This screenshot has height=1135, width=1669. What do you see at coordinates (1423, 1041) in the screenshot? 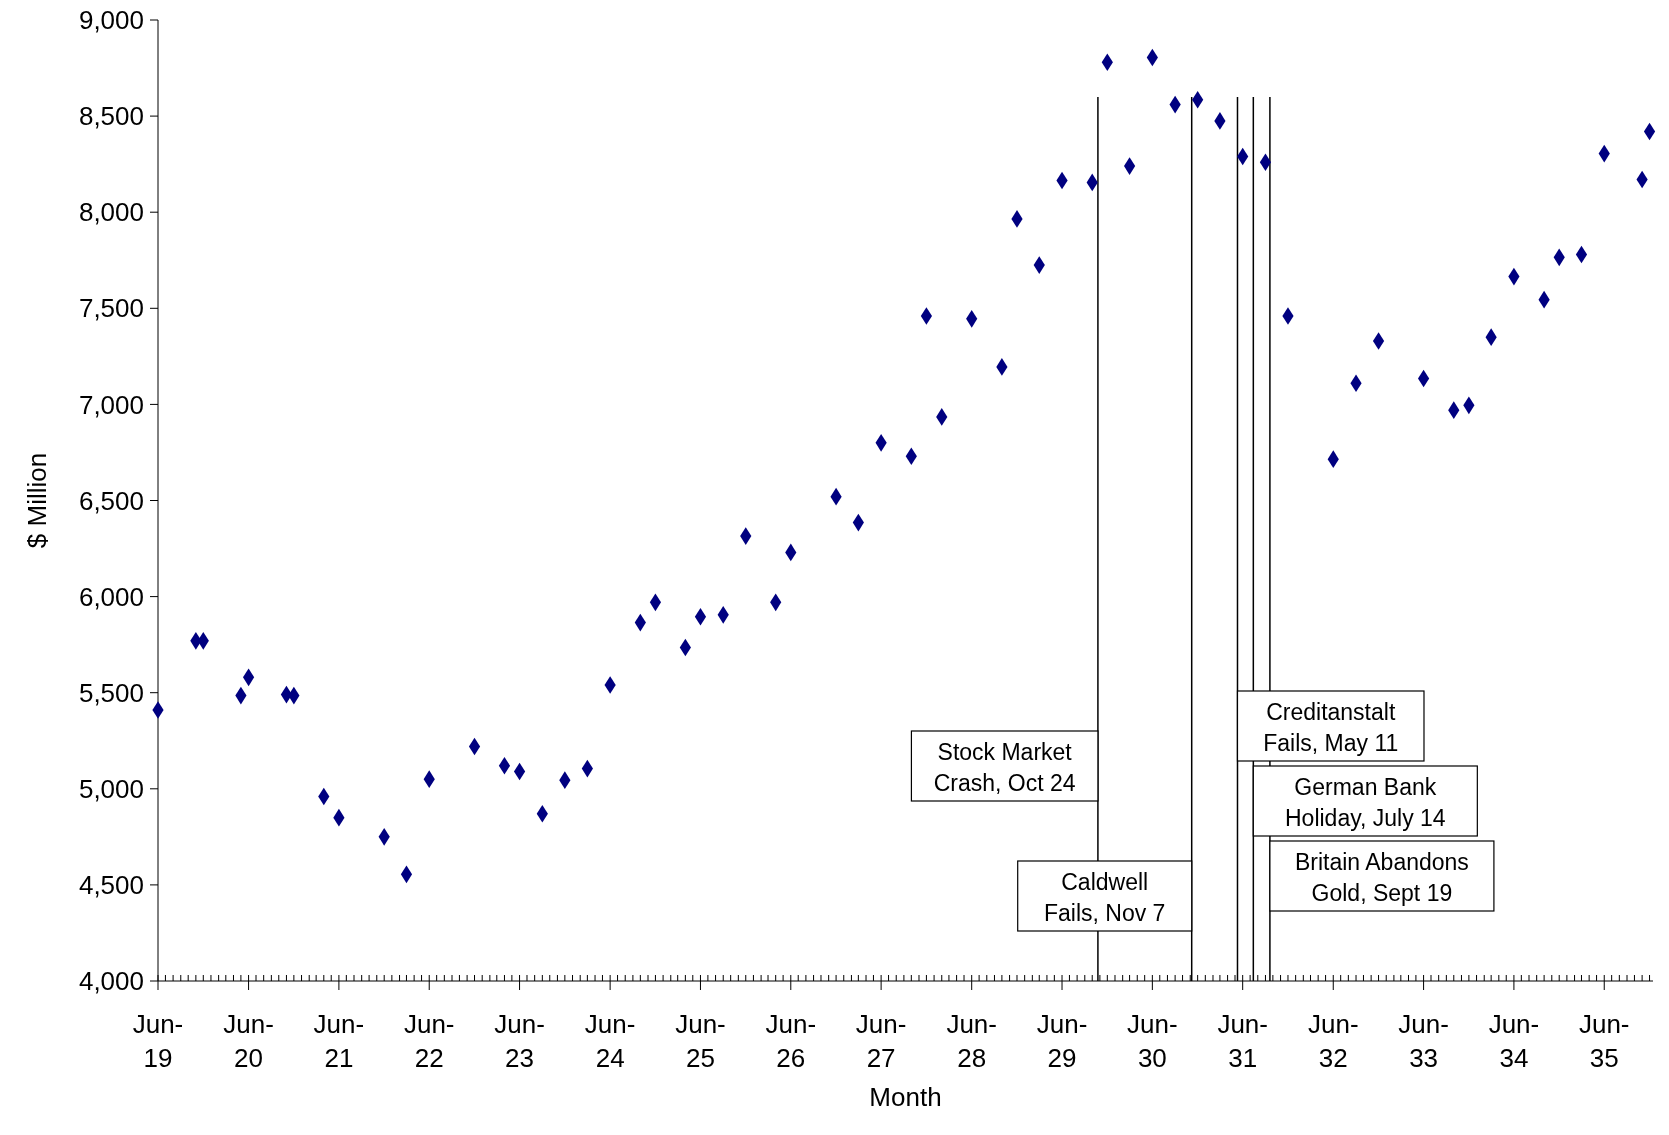
I see `x-tick-label: Jun-33` at bounding box center [1423, 1041].